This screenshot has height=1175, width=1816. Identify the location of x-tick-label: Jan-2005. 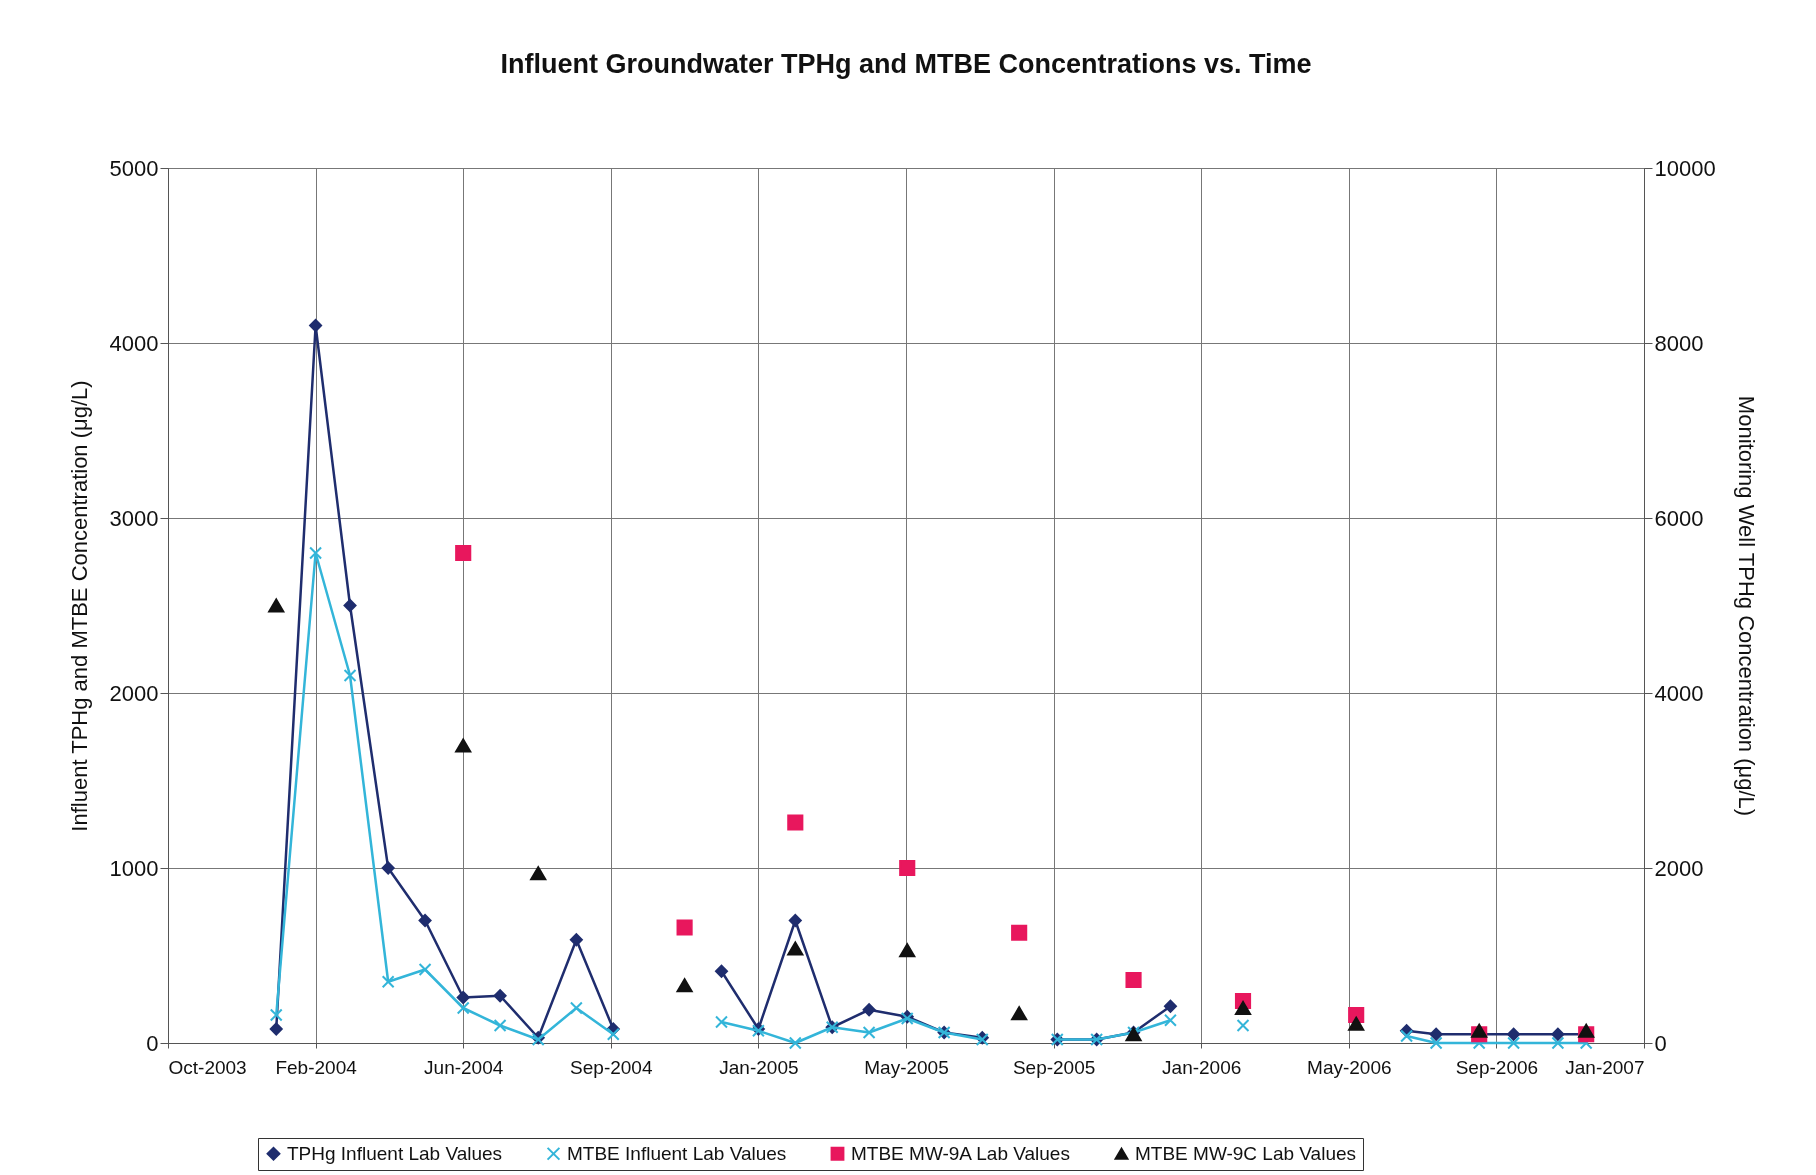
(759, 1067).